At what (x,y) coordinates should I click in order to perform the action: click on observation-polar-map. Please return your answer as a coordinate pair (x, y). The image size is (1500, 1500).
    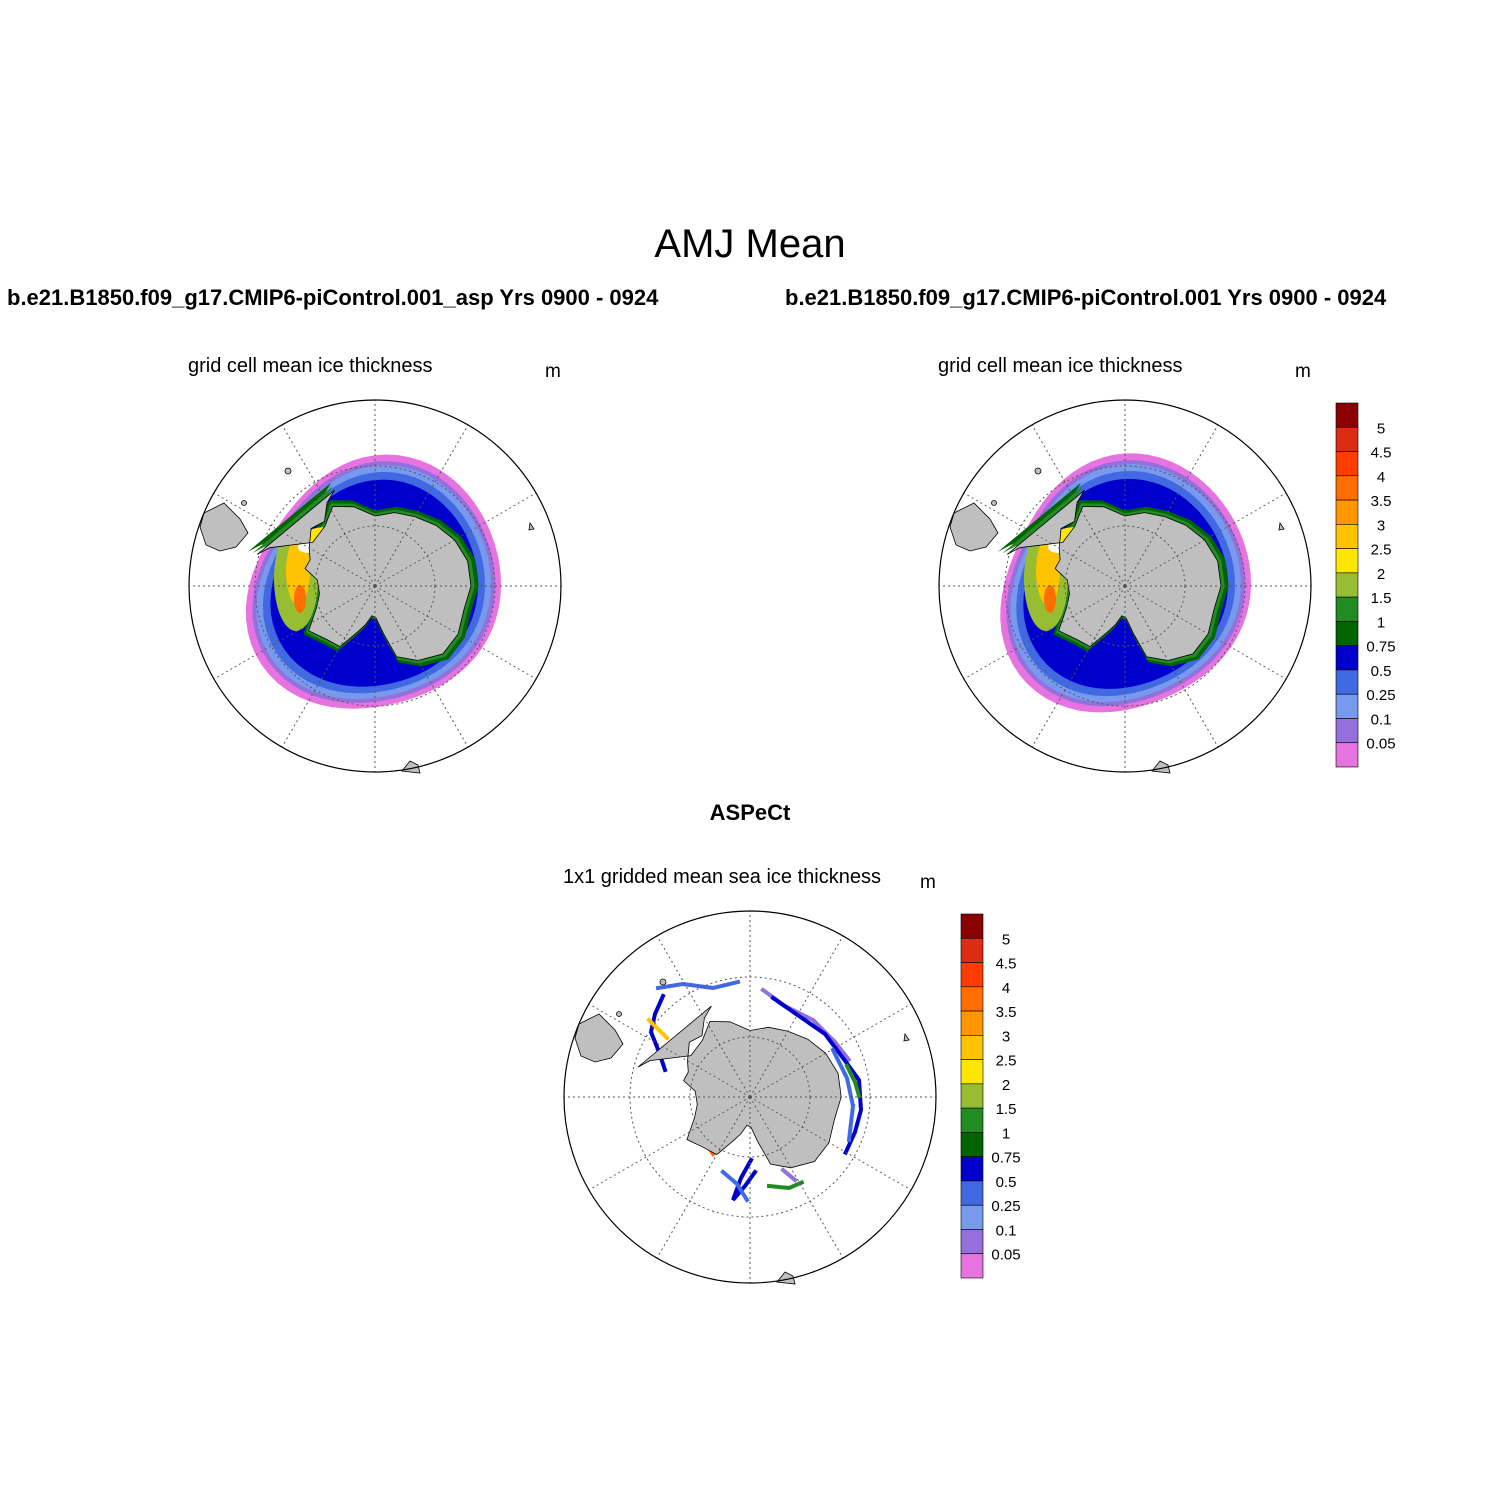
    Looking at the image, I should click on (750, 1097).